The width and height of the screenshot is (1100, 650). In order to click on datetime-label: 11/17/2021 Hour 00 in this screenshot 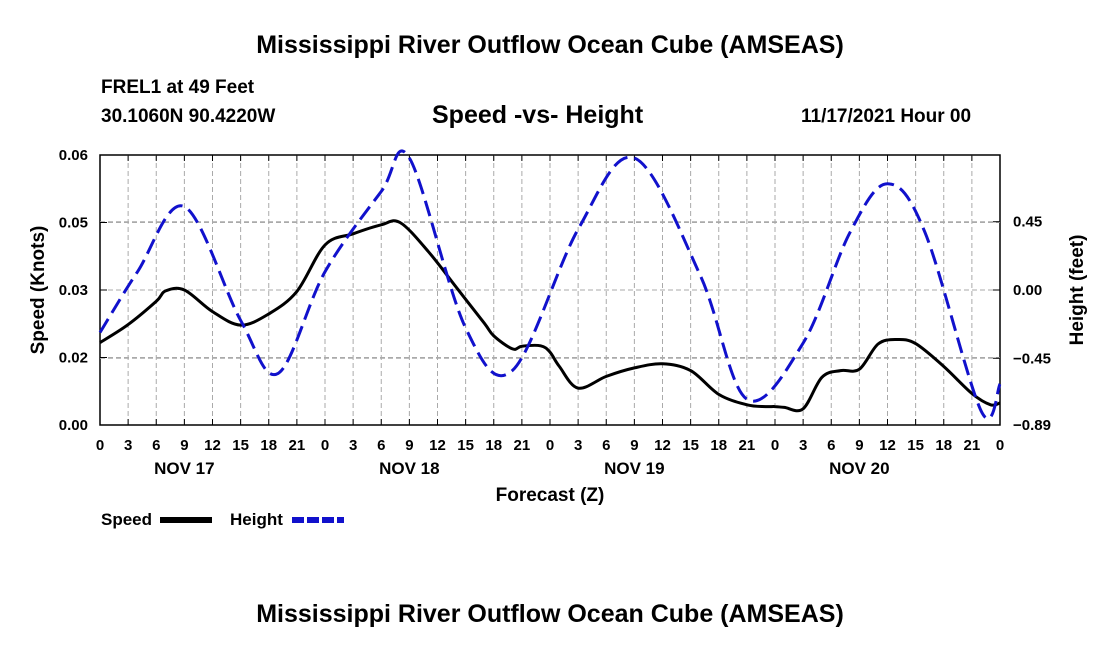, I will do `click(886, 116)`.